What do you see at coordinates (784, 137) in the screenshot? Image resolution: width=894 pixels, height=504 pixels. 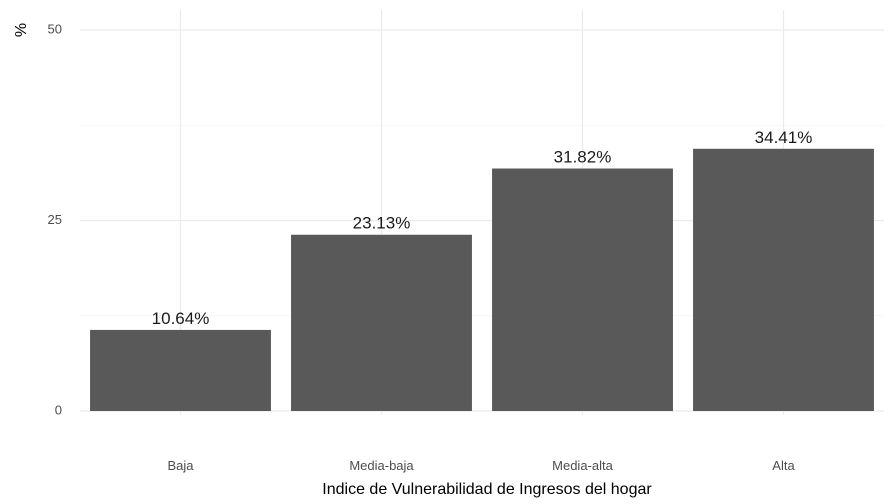 I see `data-label: 34.41%` at bounding box center [784, 137].